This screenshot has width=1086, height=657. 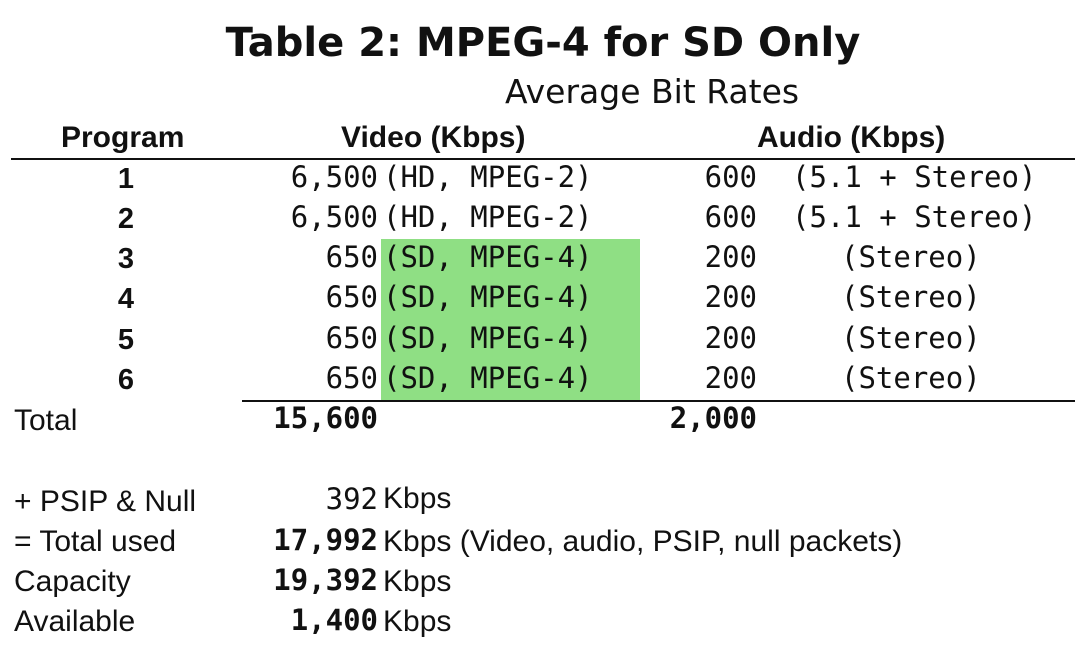 What do you see at coordinates (417, 498) in the screenshot?
I see `psip-unit: Kbps` at bounding box center [417, 498].